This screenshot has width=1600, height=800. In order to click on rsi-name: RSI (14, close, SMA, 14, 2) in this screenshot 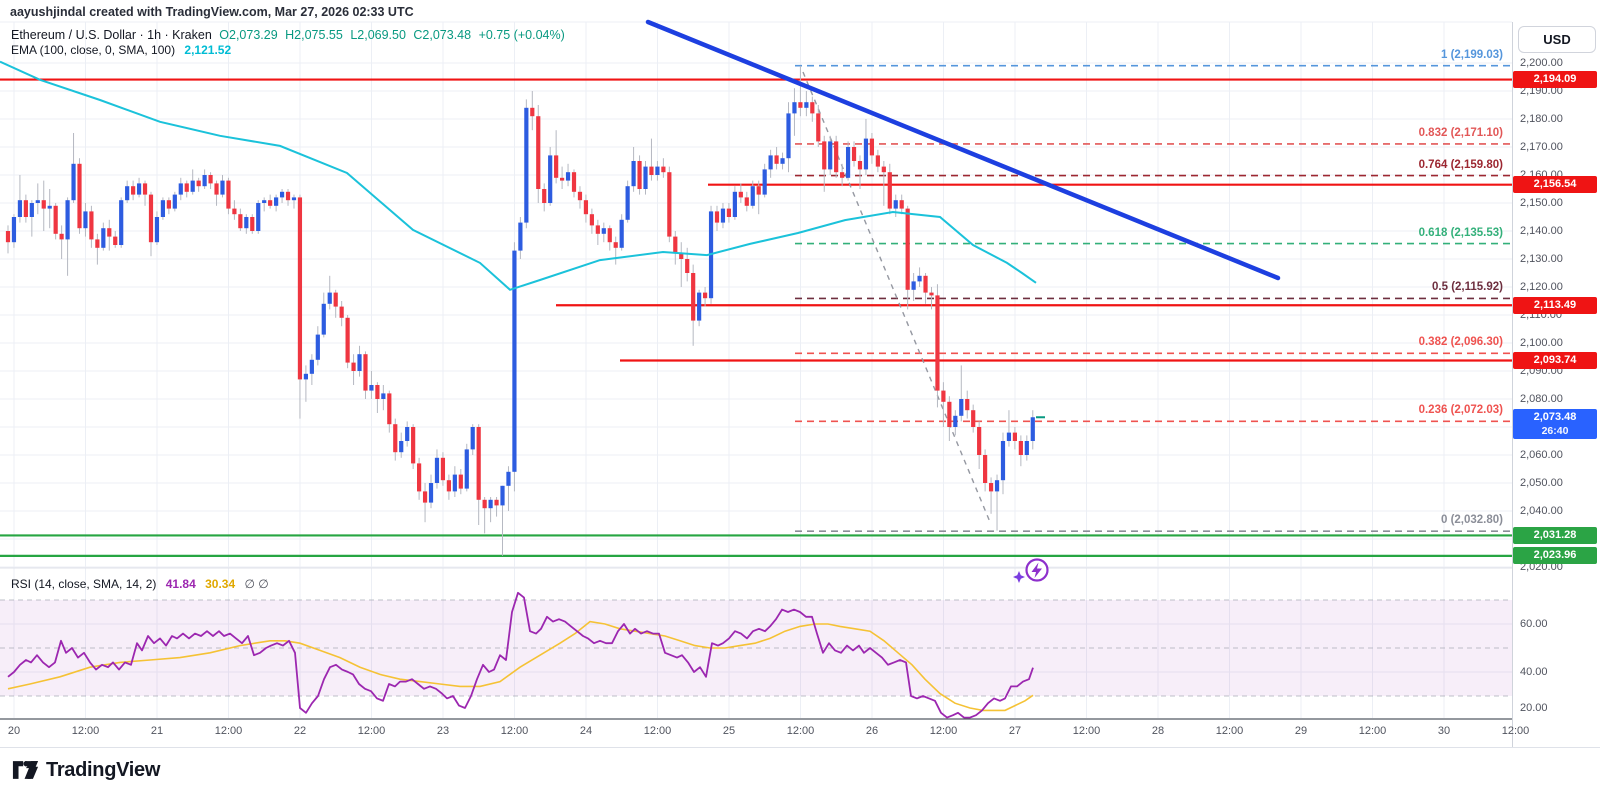, I will do `click(84, 584)`.